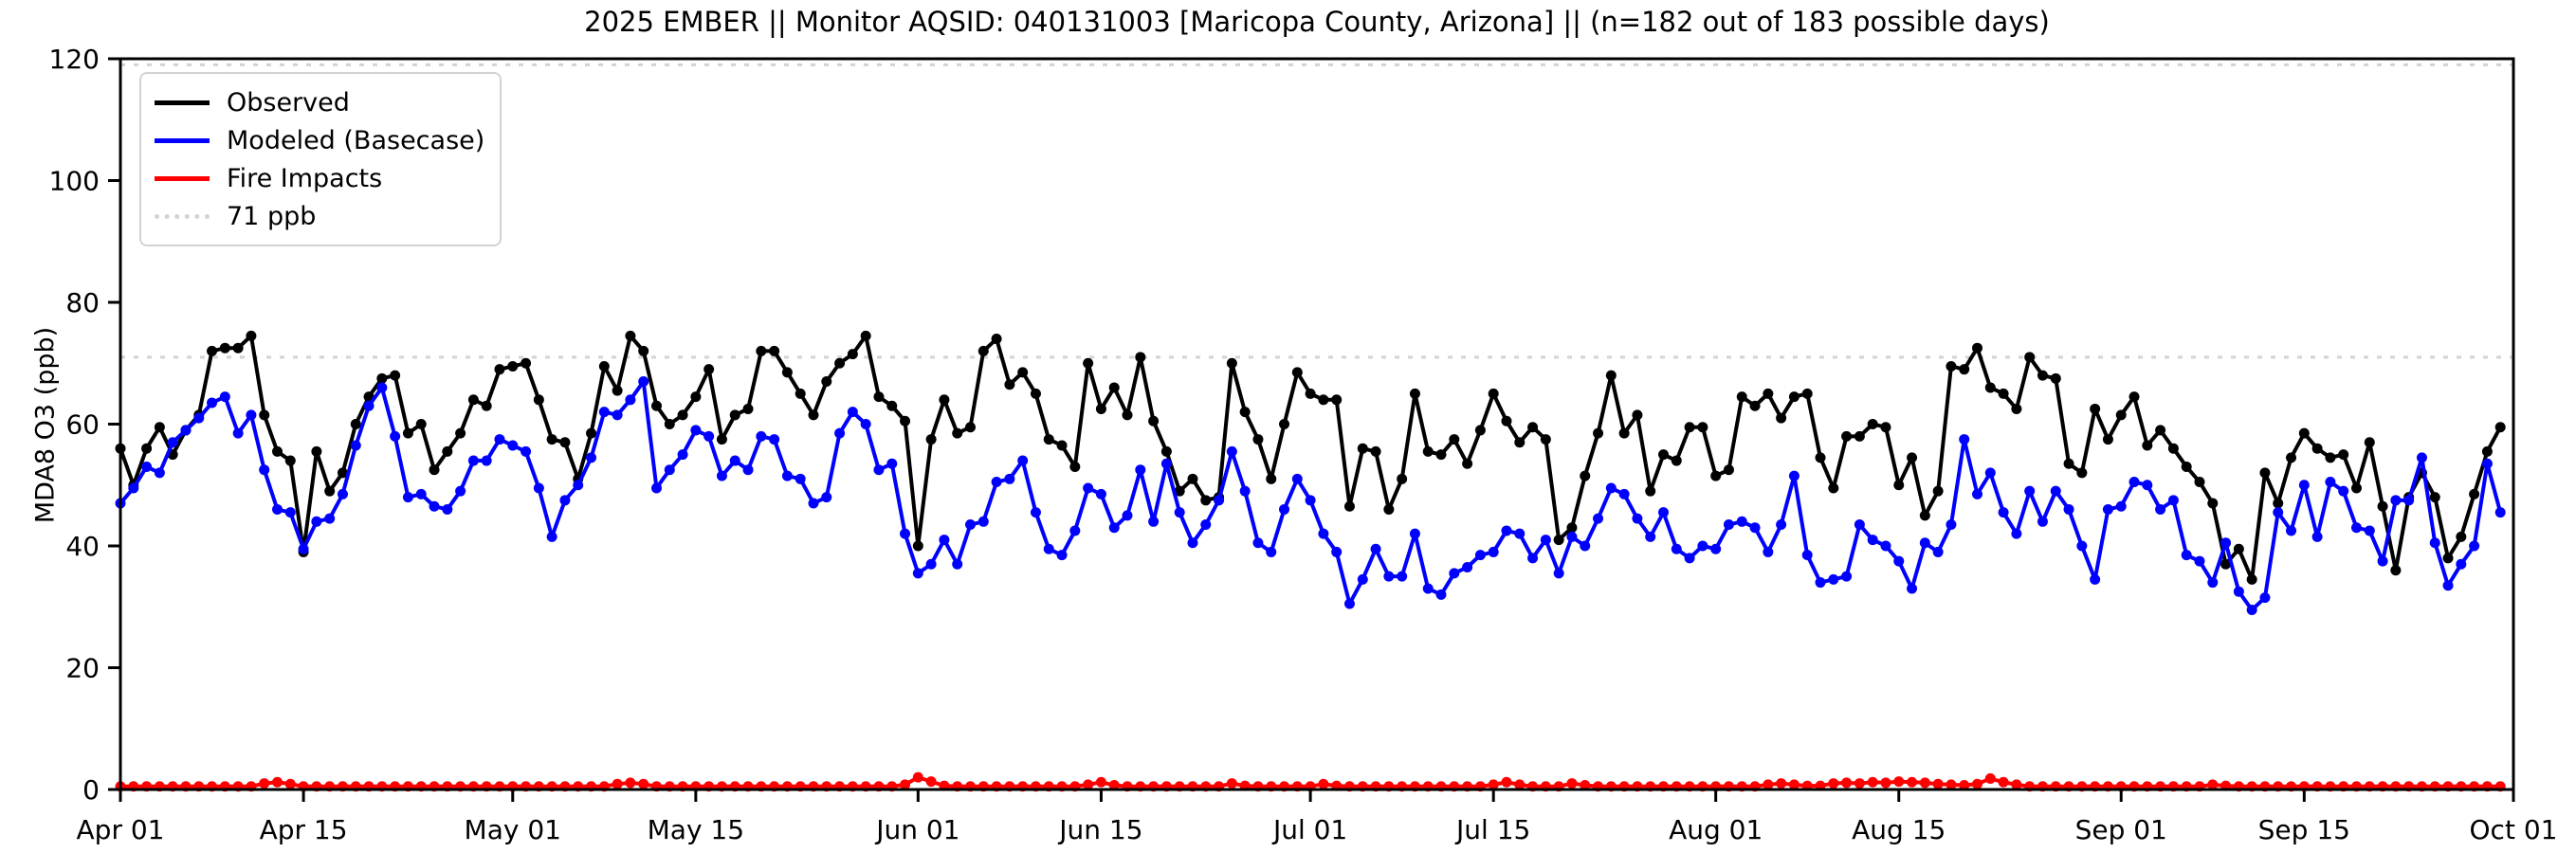 Image resolution: width=2576 pixels, height=853 pixels. What do you see at coordinates (272, 216) in the screenshot?
I see `legend-label-threshold: 71 ppb` at bounding box center [272, 216].